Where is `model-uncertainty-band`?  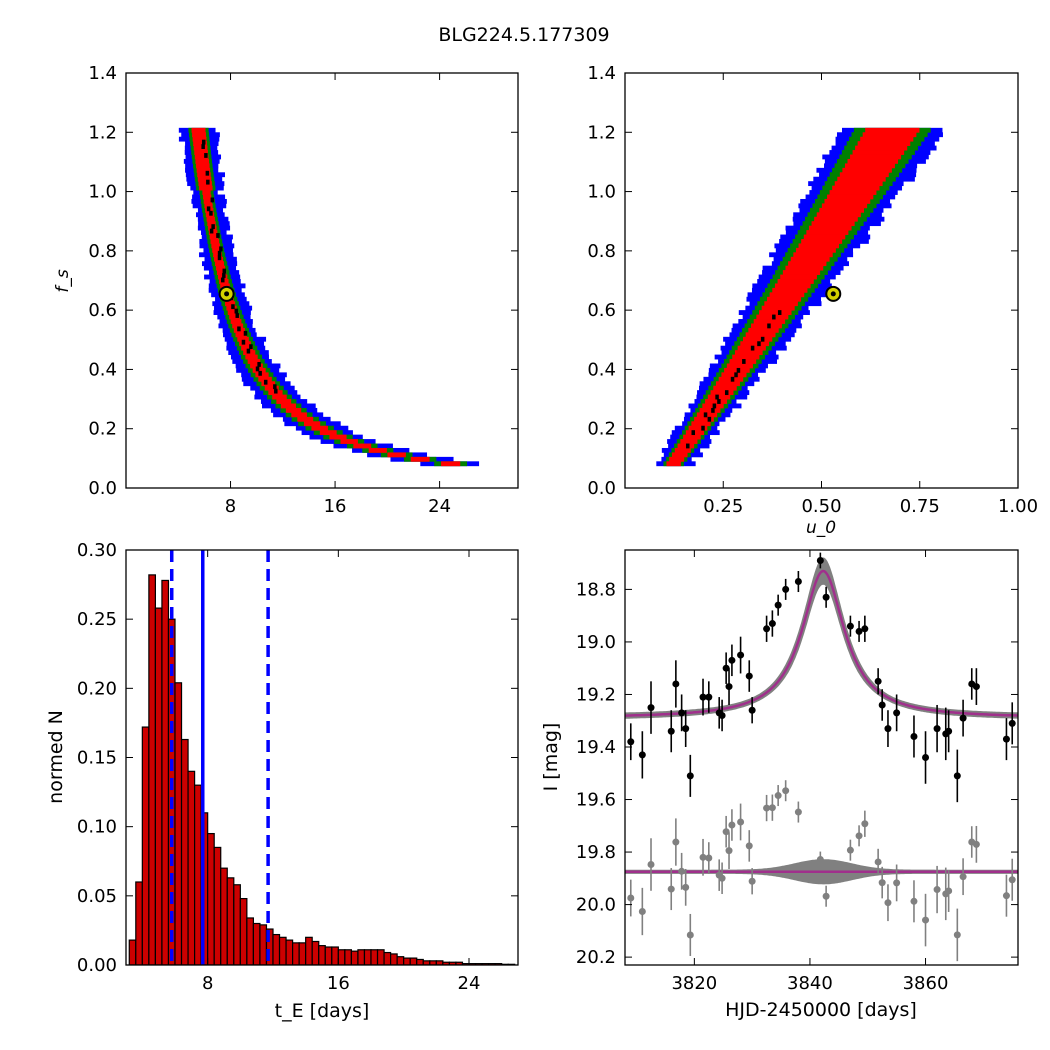
model-uncertainty-band is located at coordinates (821, 638).